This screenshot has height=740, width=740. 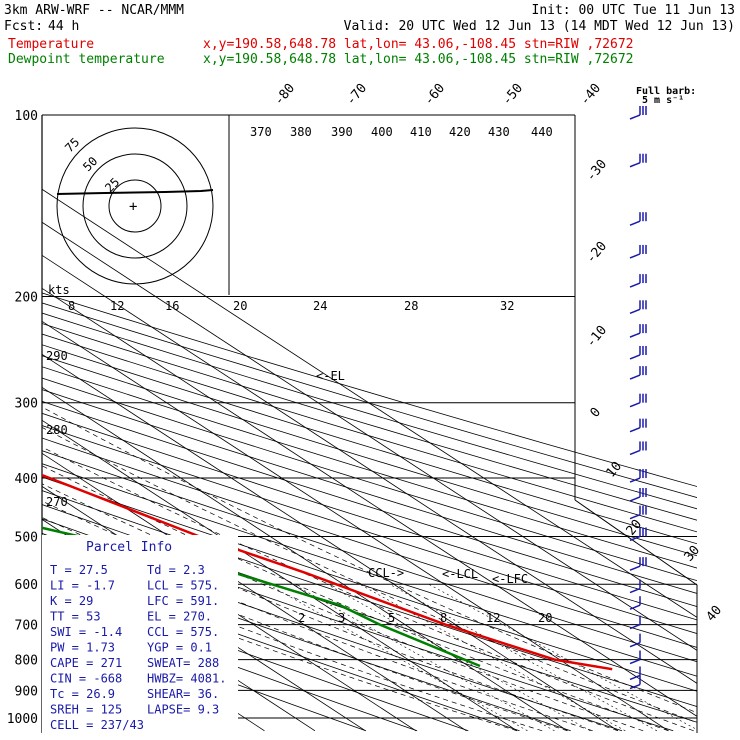 What do you see at coordinates (435, 95) in the screenshot?
I see `isotherm-label-top-2: -60` at bounding box center [435, 95].